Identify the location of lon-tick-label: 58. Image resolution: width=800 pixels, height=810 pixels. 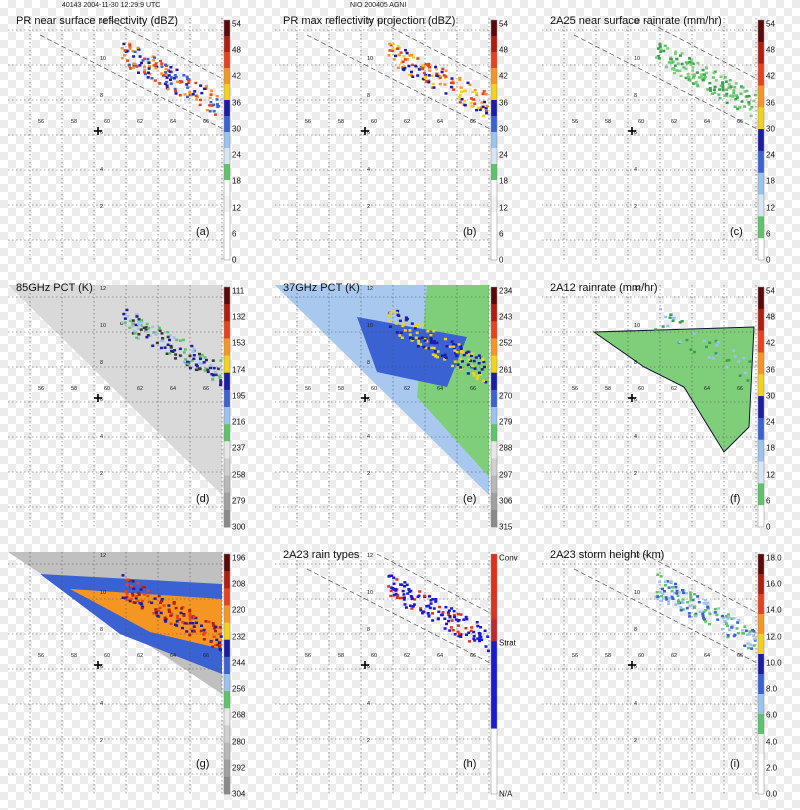
(608, 389).